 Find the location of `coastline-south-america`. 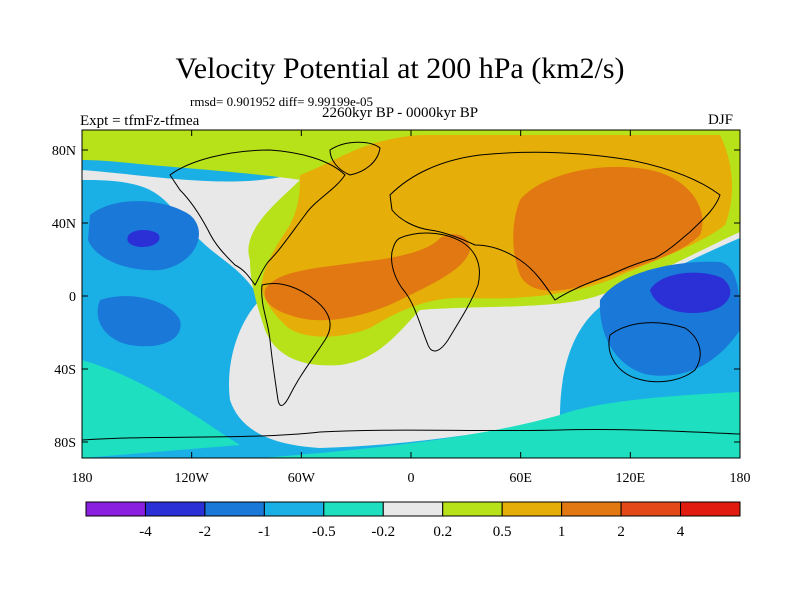

coastline-south-america is located at coordinates (296, 344).